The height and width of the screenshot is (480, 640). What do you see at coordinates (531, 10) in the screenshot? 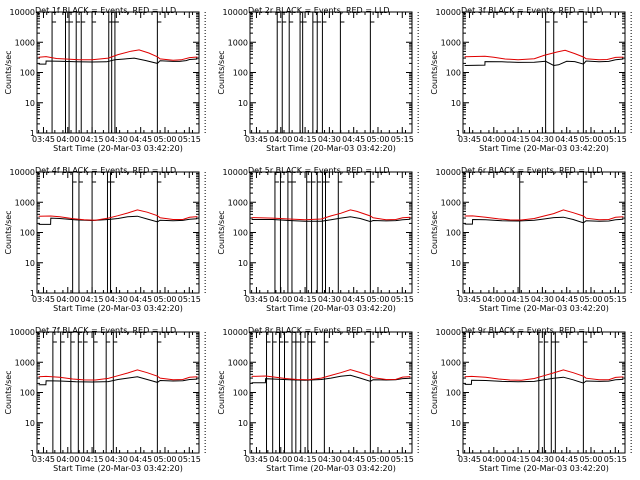
I see `panel-title: Det 3f BLACK = Events, RED = LLD` at bounding box center [531, 10].